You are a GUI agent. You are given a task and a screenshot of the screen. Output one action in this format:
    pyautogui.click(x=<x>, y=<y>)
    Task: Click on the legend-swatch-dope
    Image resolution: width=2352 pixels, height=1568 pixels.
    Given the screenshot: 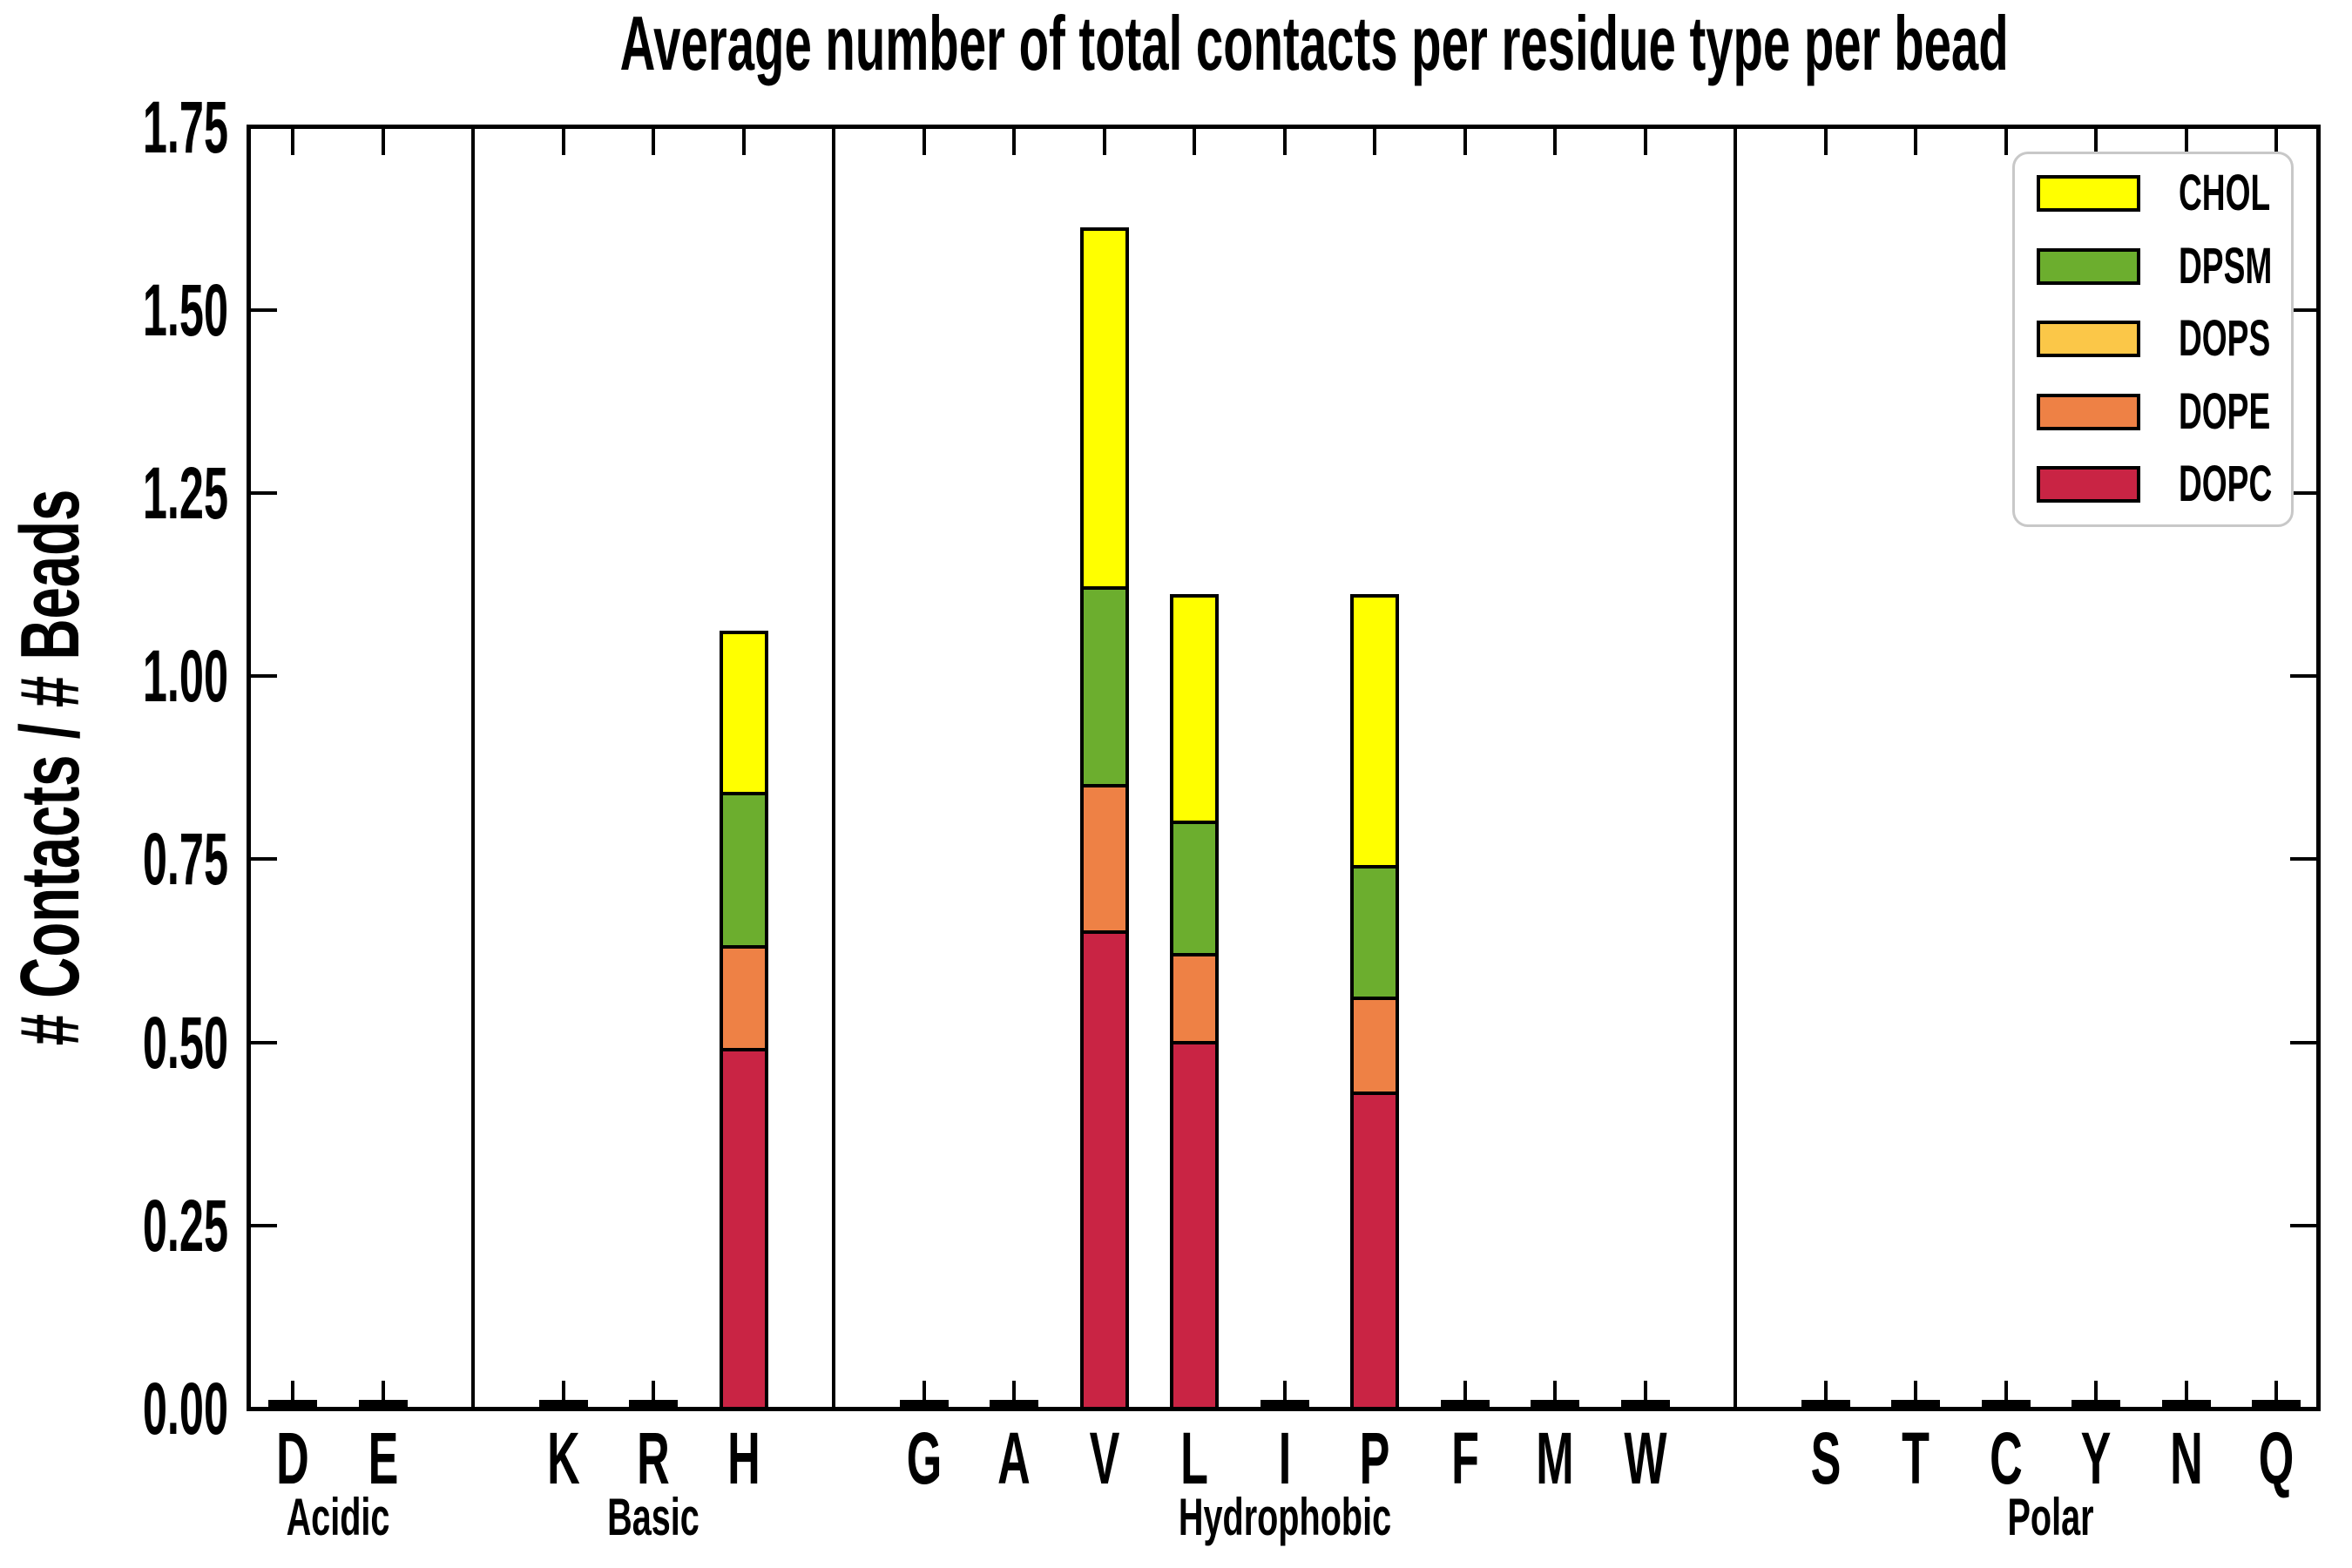 What is the action you would take?
    pyautogui.click(x=2088, y=411)
    